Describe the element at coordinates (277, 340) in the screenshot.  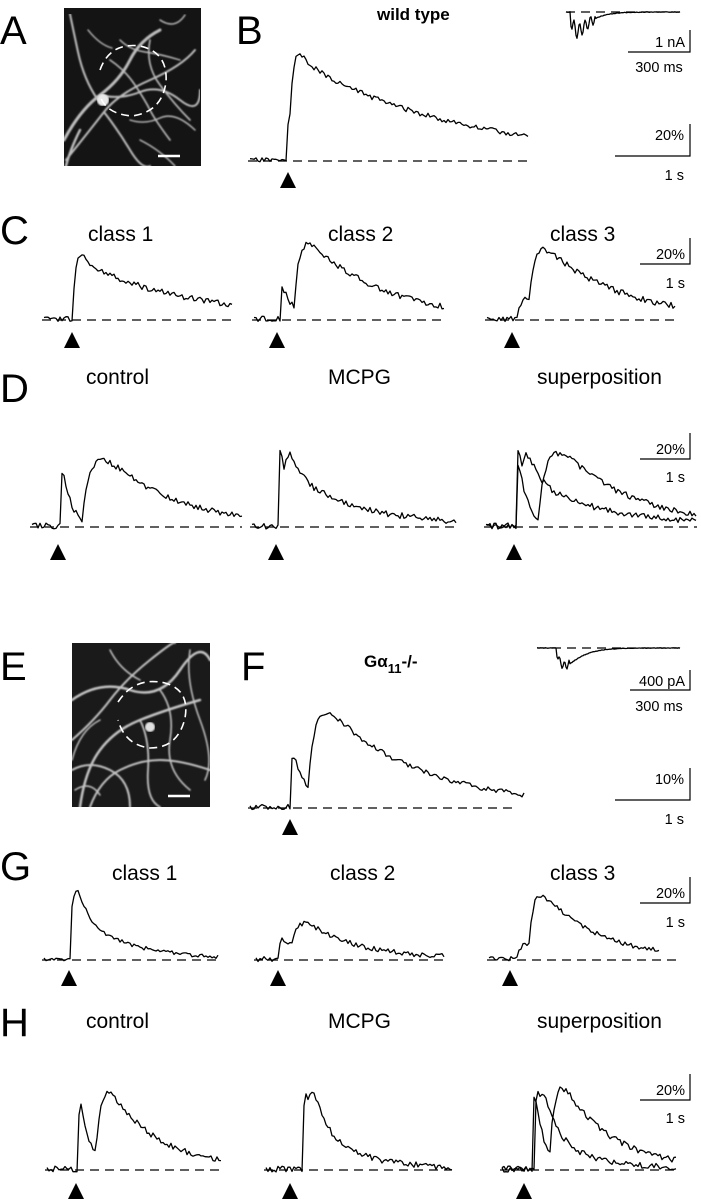
I see `stimulus-triangle-c2` at that location.